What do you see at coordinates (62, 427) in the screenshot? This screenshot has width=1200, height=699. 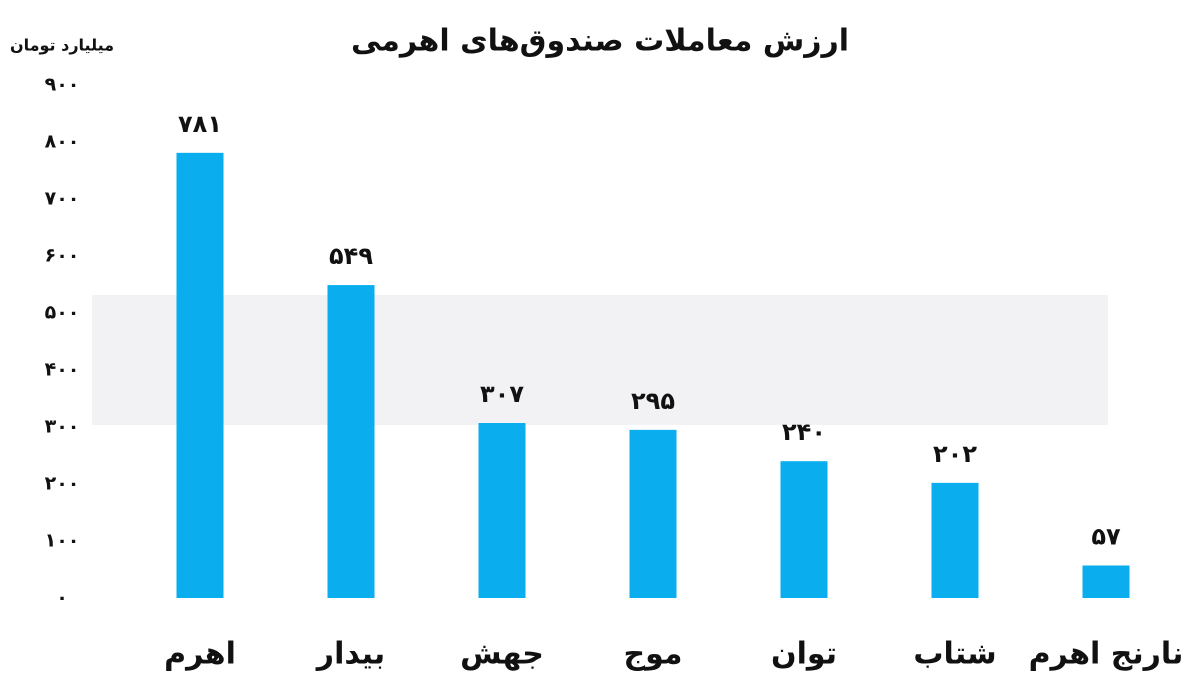 I see `y-tick-label: ۳۰۰` at bounding box center [62, 427].